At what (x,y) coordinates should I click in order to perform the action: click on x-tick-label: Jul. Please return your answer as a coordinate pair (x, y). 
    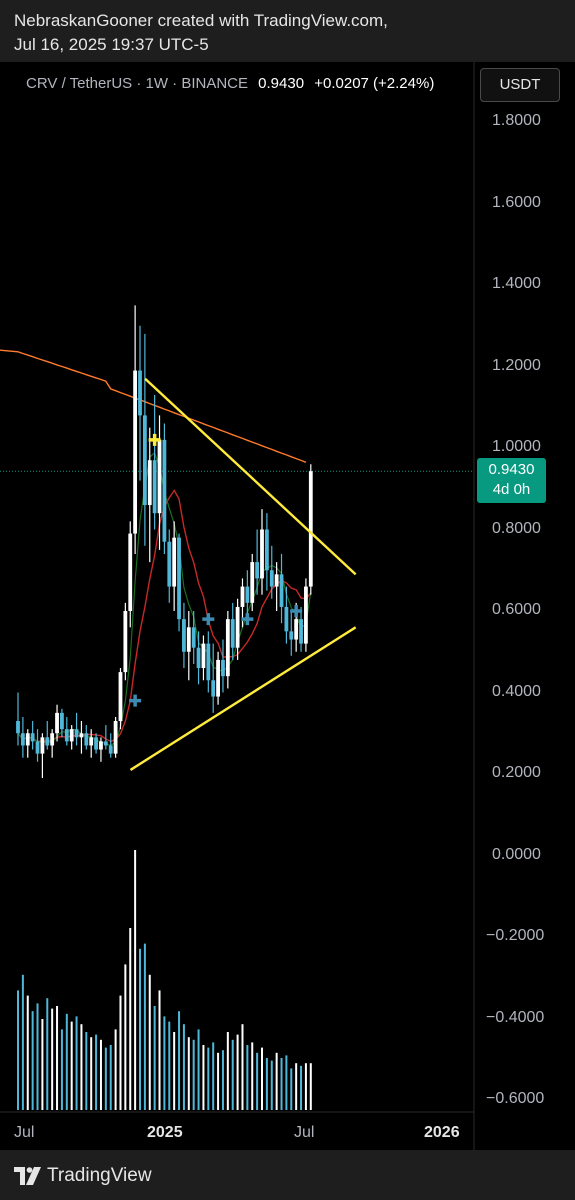
    Looking at the image, I should click on (304, 1132).